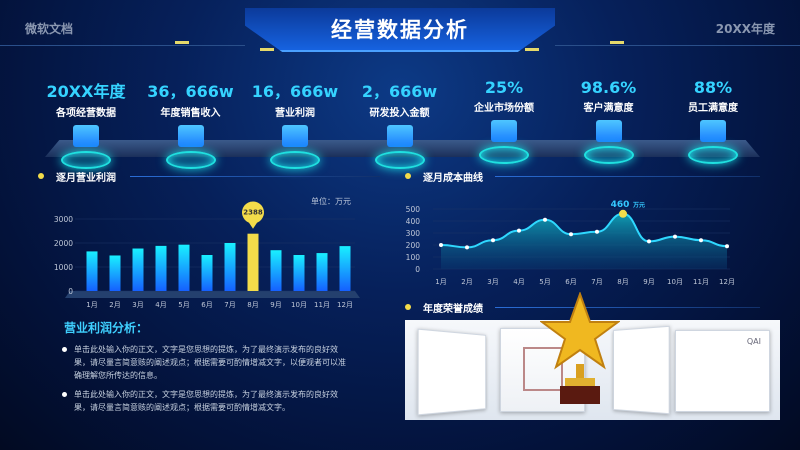 This screenshot has height=450, width=800. What do you see at coordinates (295, 123) in the screenshot?
I see `kpi-card: 16，666w 营业利润` at bounding box center [295, 123].